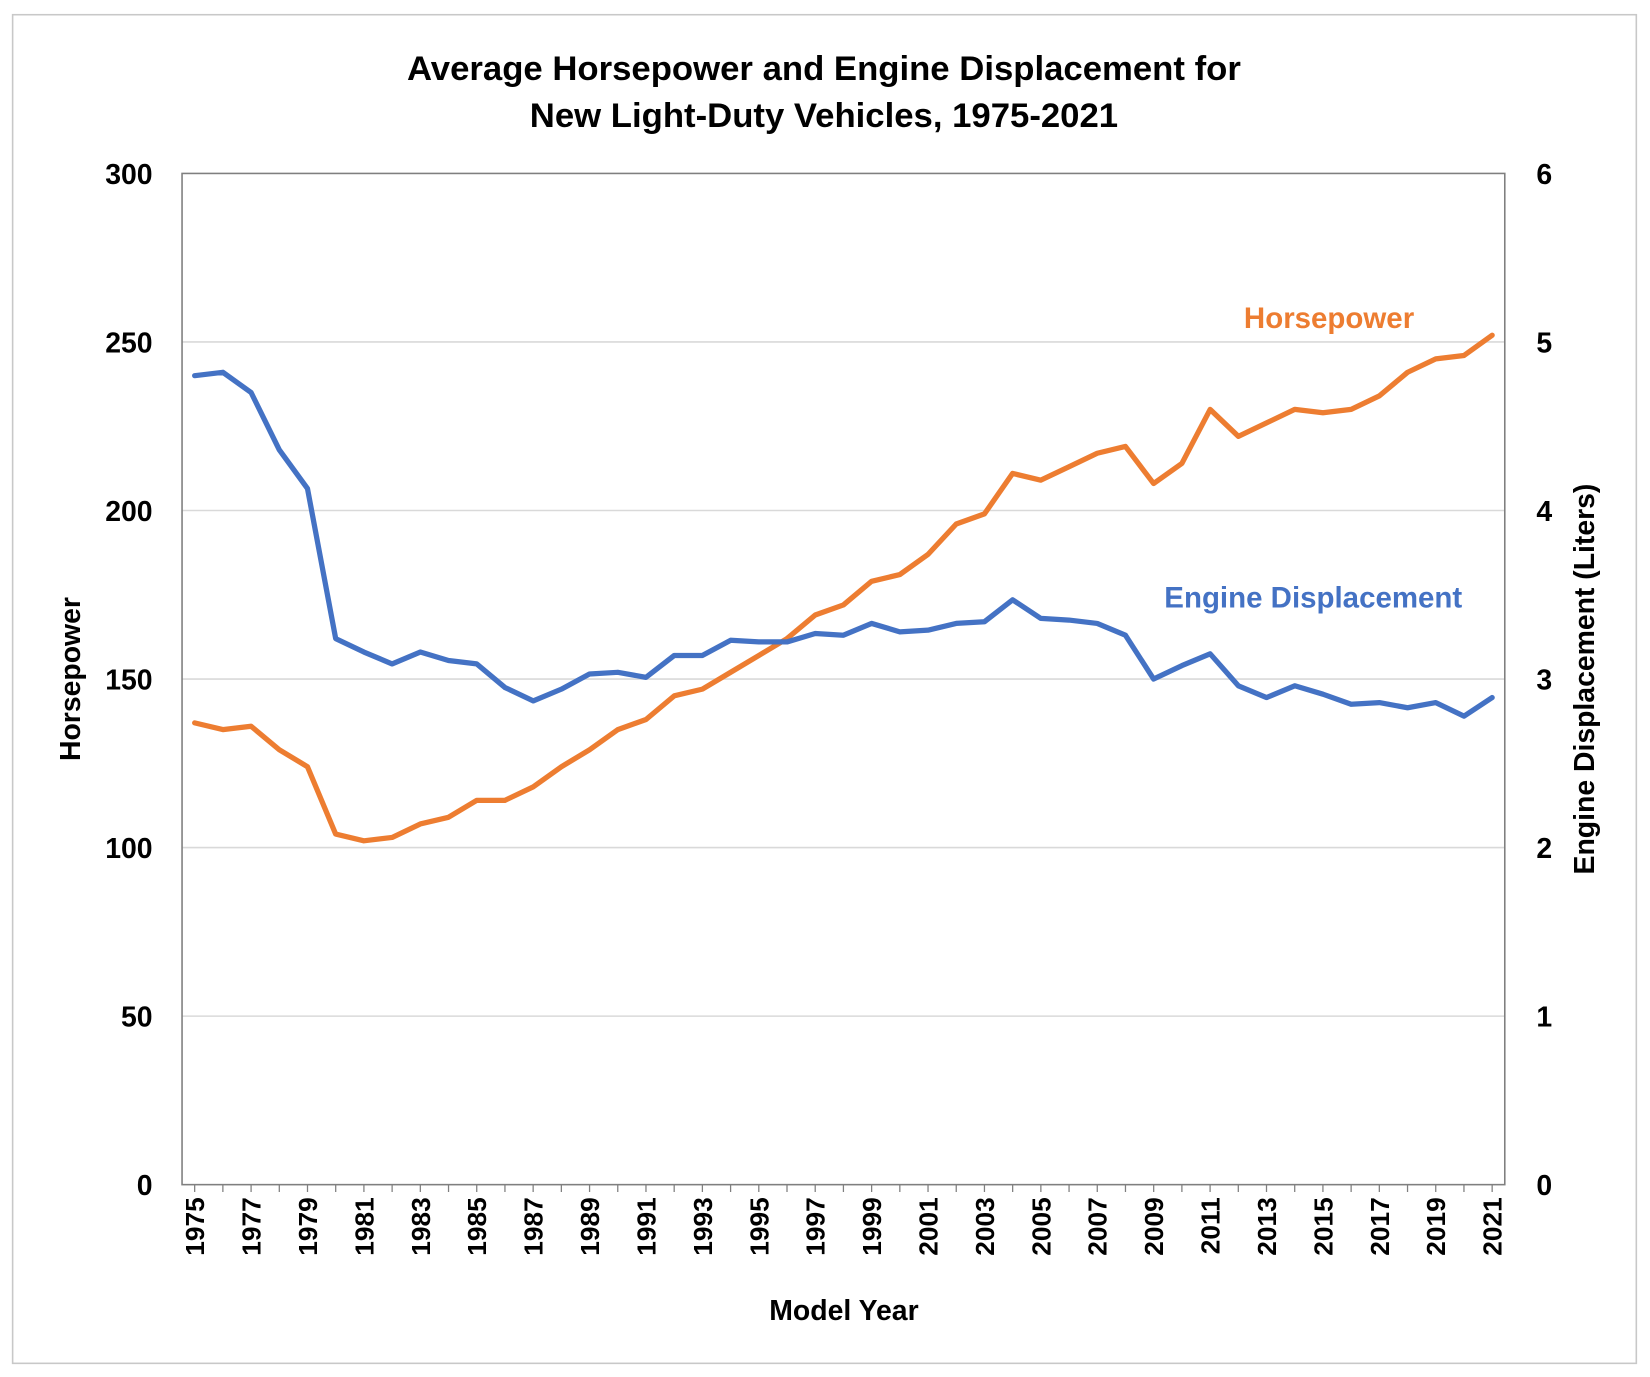 This screenshot has height=1377, width=1650. Describe the element at coordinates (308, 1226) in the screenshot. I see `x-tick-label: 1979` at that location.